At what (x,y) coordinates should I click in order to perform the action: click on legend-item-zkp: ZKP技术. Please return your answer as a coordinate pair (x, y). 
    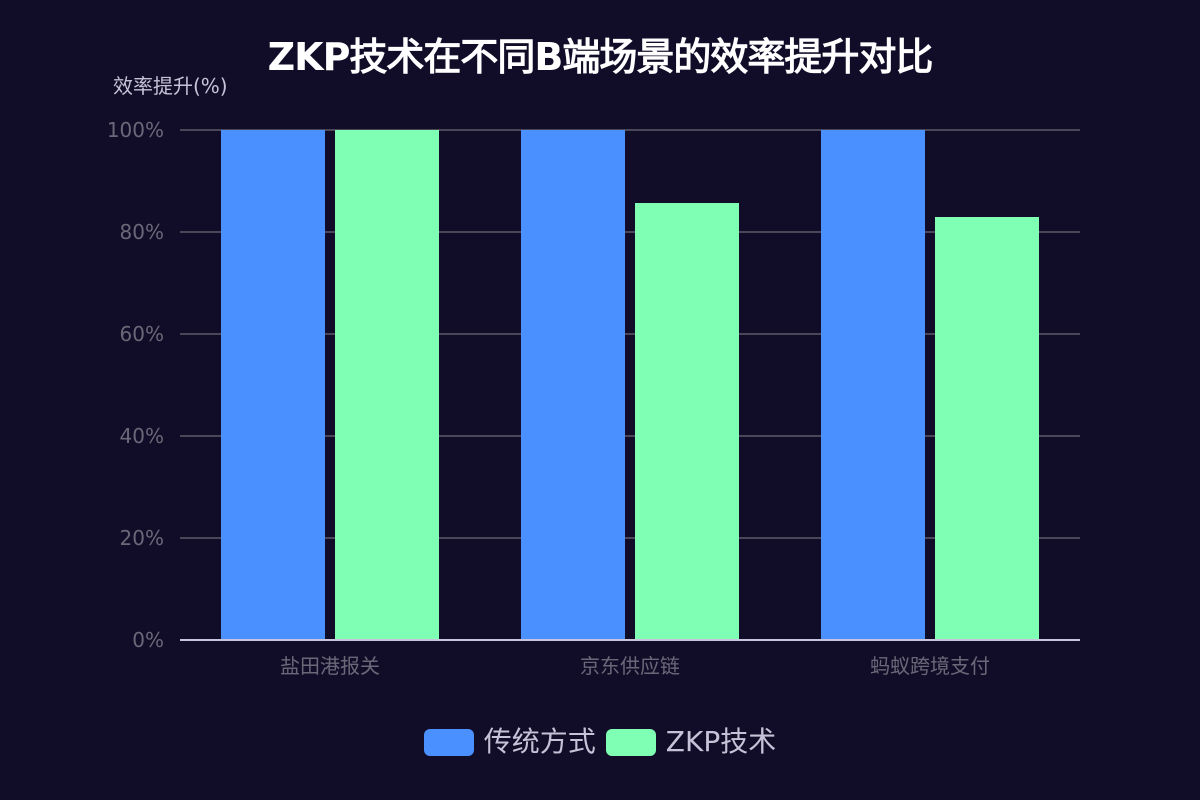
    Looking at the image, I should click on (691, 742).